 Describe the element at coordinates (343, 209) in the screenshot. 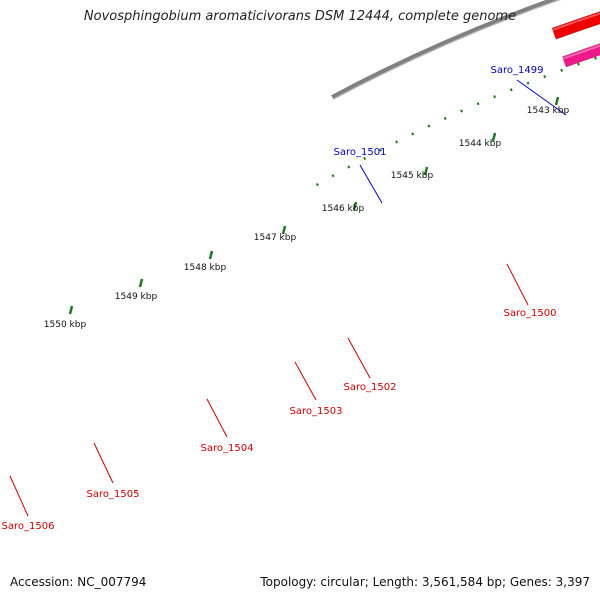

I see `kbp-tick-label: 1546 kbp` at that location.